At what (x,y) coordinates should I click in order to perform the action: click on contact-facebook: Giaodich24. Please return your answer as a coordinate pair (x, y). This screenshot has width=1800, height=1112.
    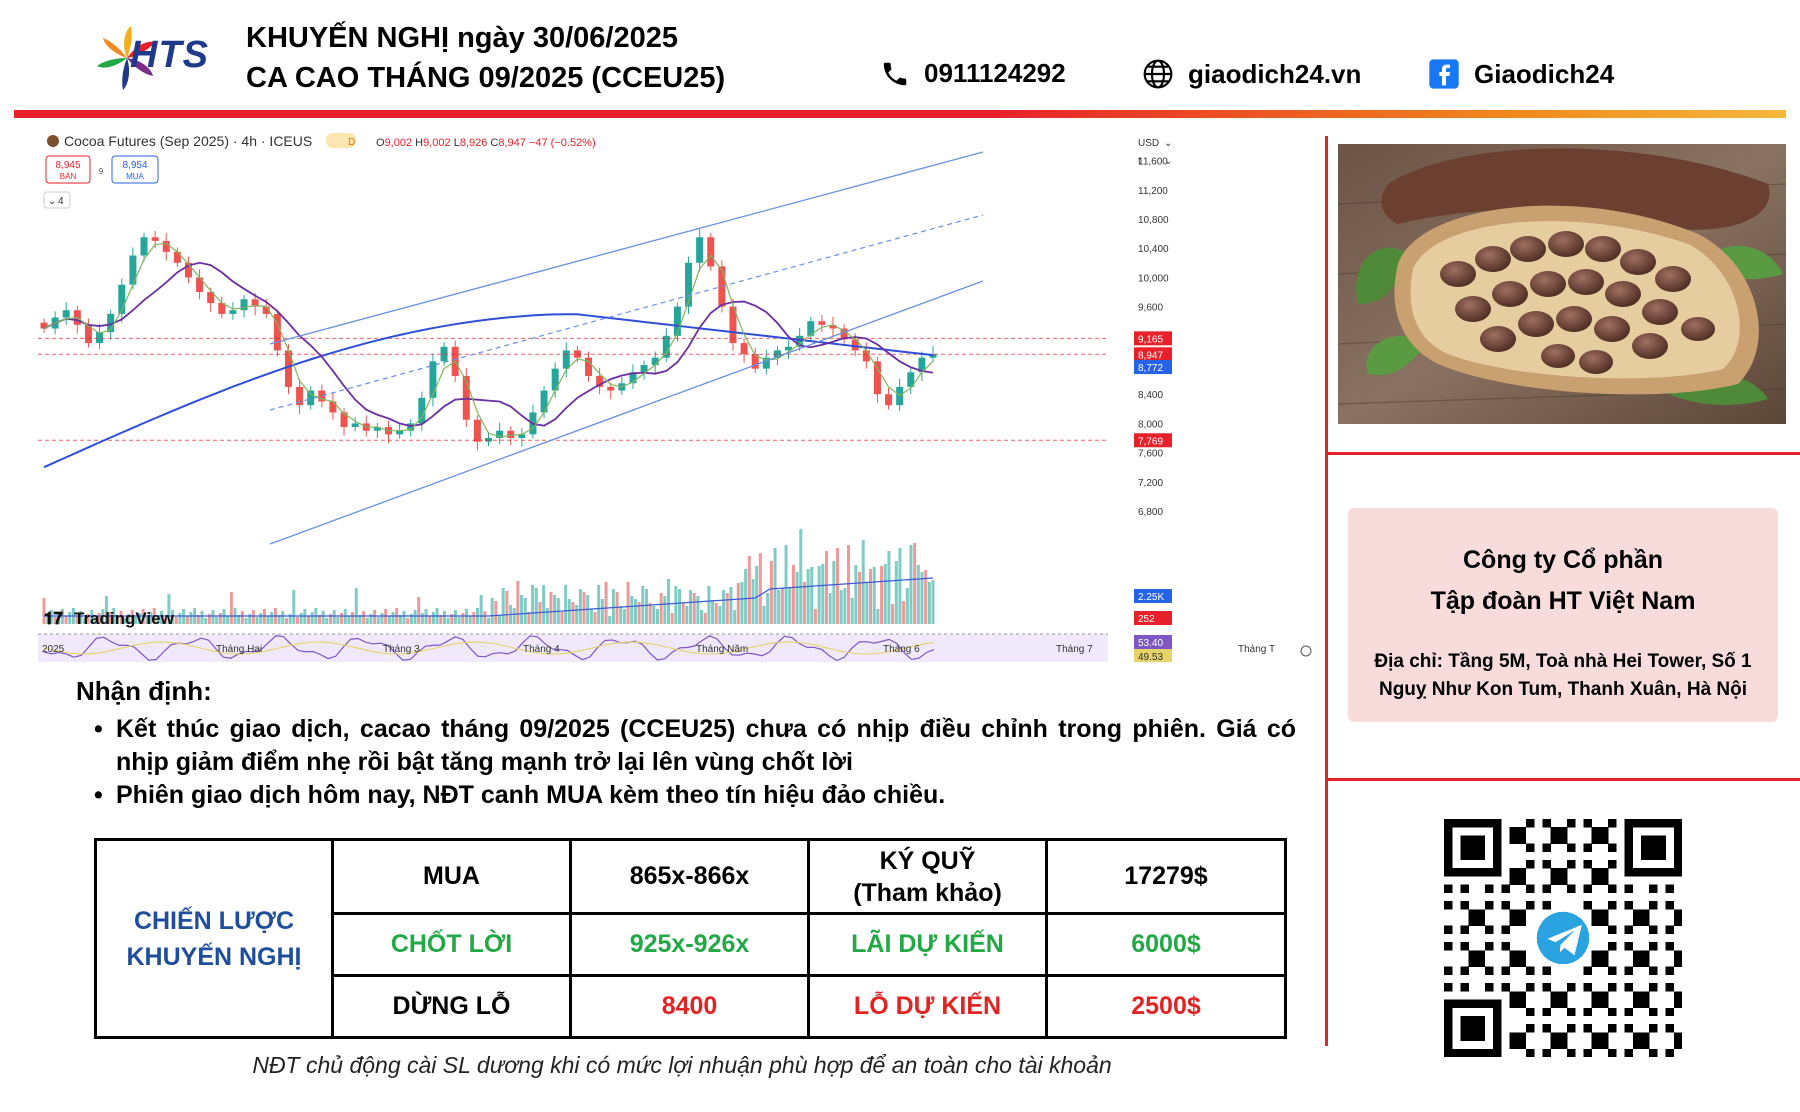
    Looking at the image, I should click on (1521, 74).